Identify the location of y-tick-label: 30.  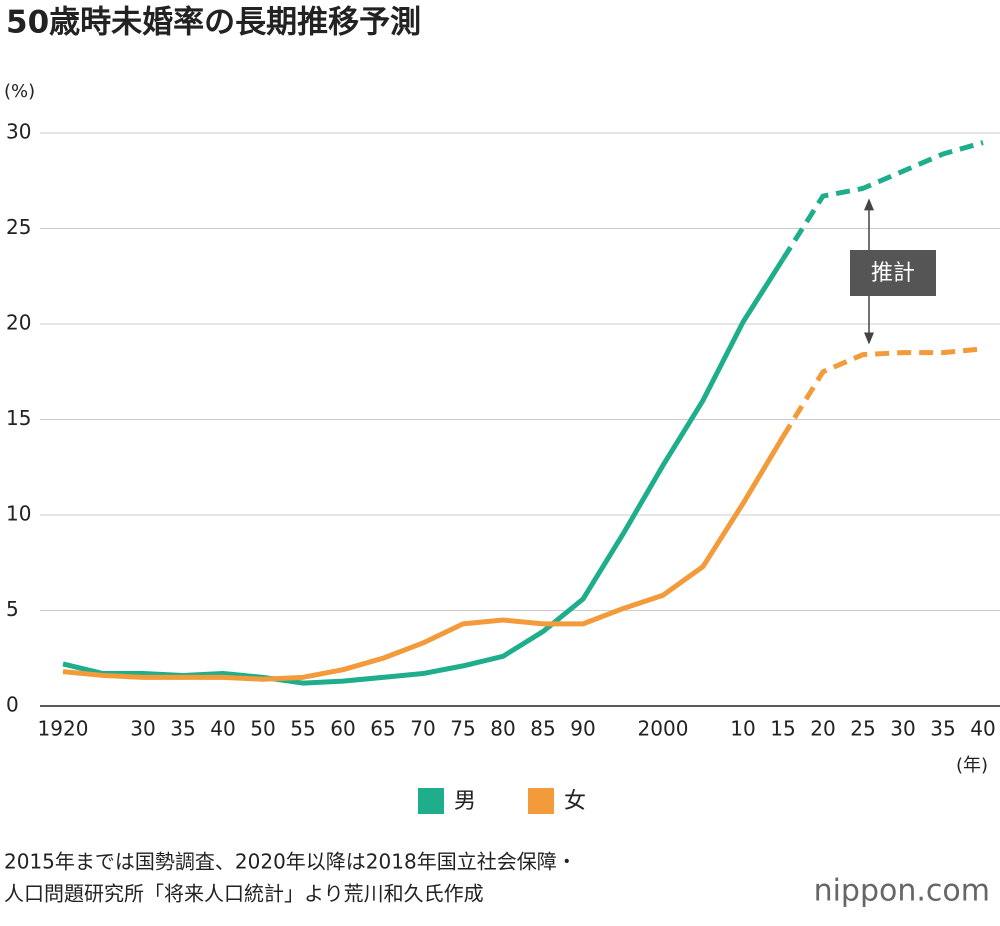
(18, 132).